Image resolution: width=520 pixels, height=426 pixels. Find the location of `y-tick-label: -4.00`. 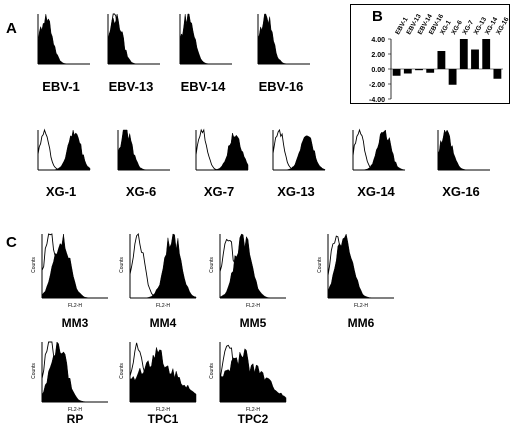

y-tick-label: -4.00 is located at coordinates (377, 100).